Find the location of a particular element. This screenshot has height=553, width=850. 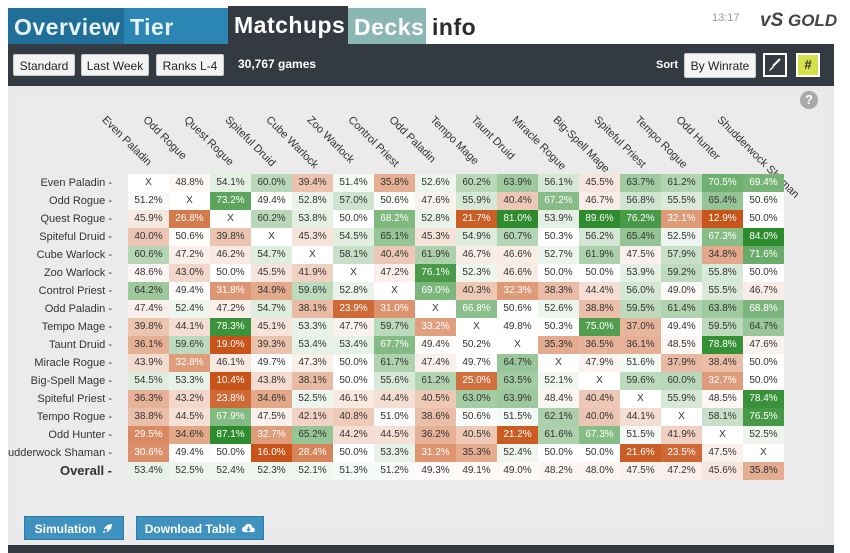

overall-cell: 49.3% is located at coordinates (435, 471).